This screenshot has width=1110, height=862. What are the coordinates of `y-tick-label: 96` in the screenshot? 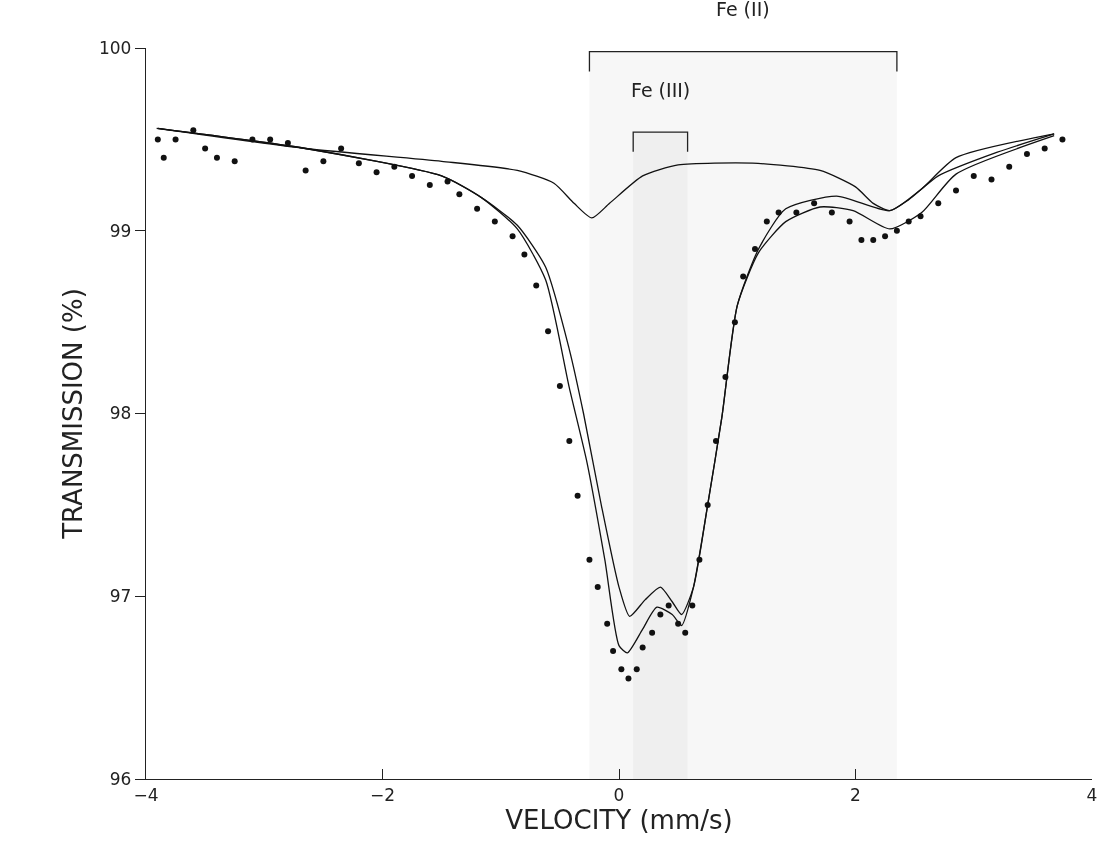 It's located at (120, 778).